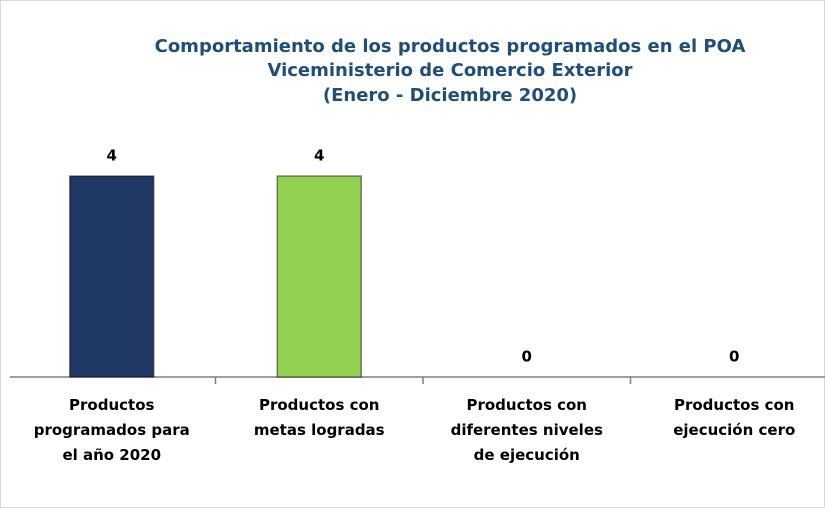  What do you see at coordinates (450, 95) in the screenshot?
I see `chart-subtitle: (Enero - Diciembre 2020)` at bounding box center [450, 95].